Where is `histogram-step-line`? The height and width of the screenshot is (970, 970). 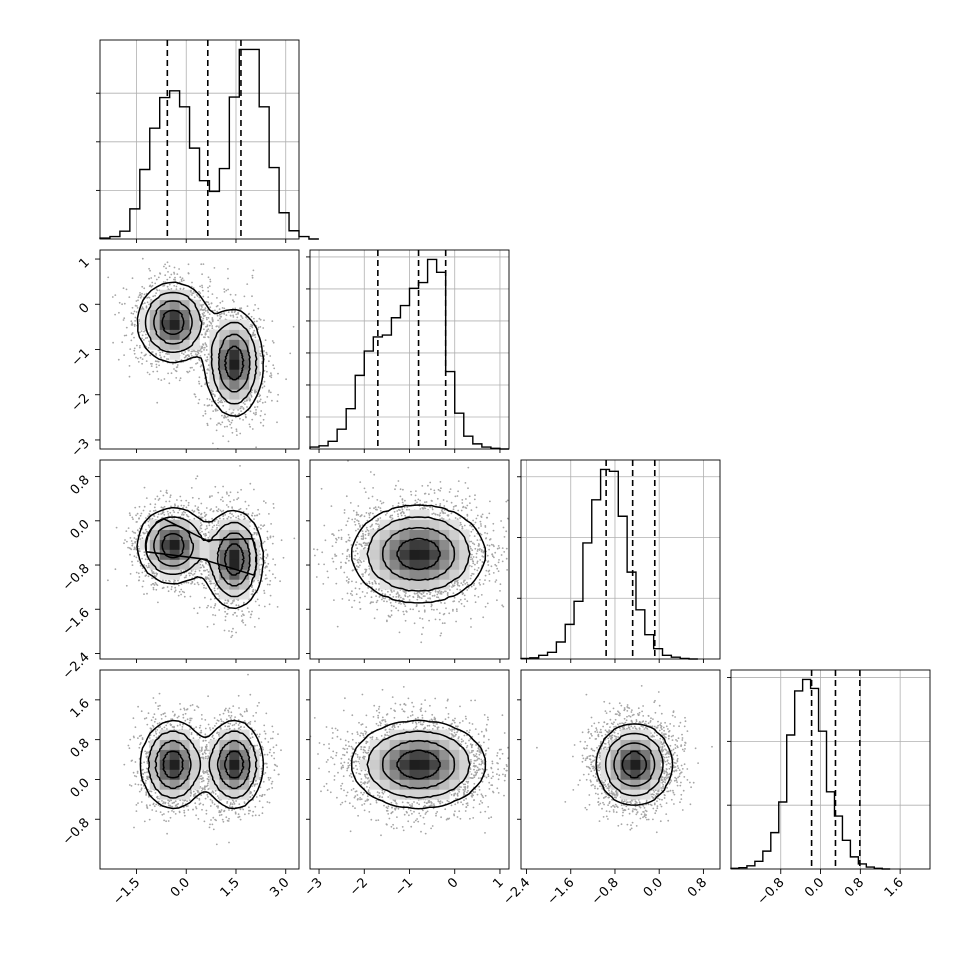
histogram-step-line is located at coordinates (209, 144).